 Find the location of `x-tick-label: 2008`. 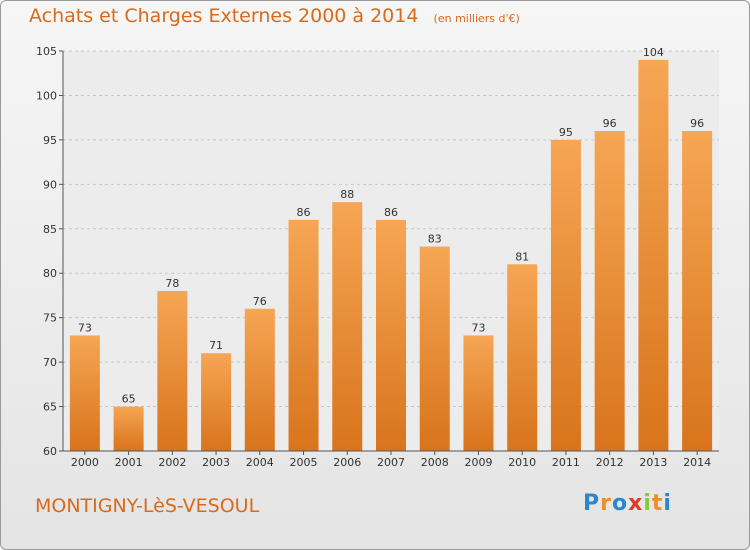

x-tick-label: 2008 is located at coordinates (435, 462).